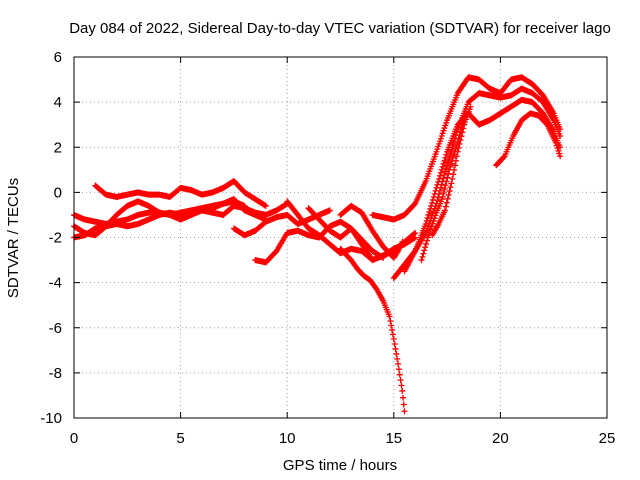 Image resolution: width=640 pixels, height=480 pixels. Describe the element at coordinates (180, 438) in the screenshot. I see `x-tick-label: 5` at that location.